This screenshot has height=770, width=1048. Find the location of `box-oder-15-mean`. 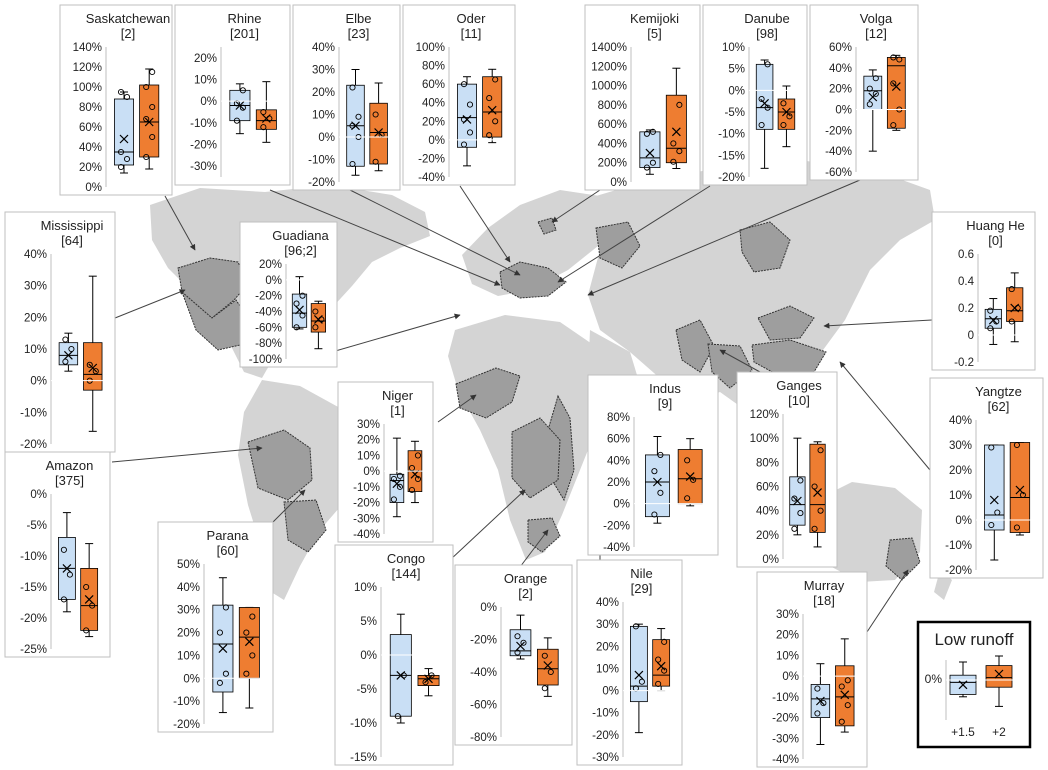

box-oder-15-mean is located at coordinates (467, 119).